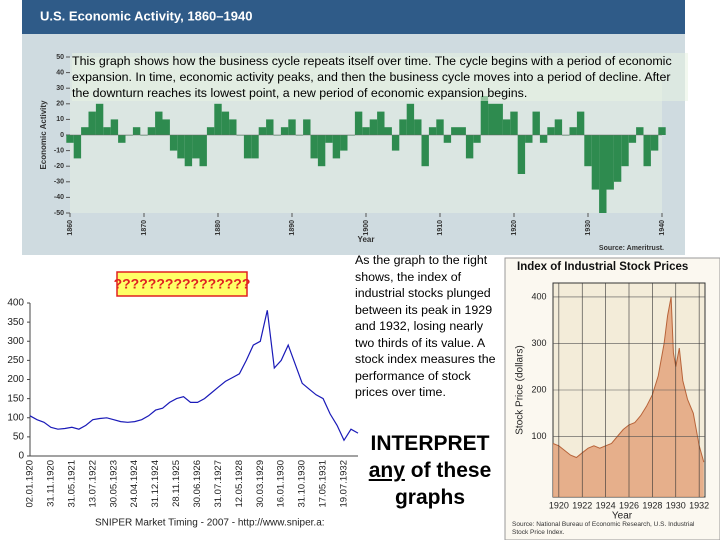 The image size is (720, 540). What do you see at coordinates (15, 360) in the screenshot?
I see `y-tick-label: 250` at bounding box center [15, 360].